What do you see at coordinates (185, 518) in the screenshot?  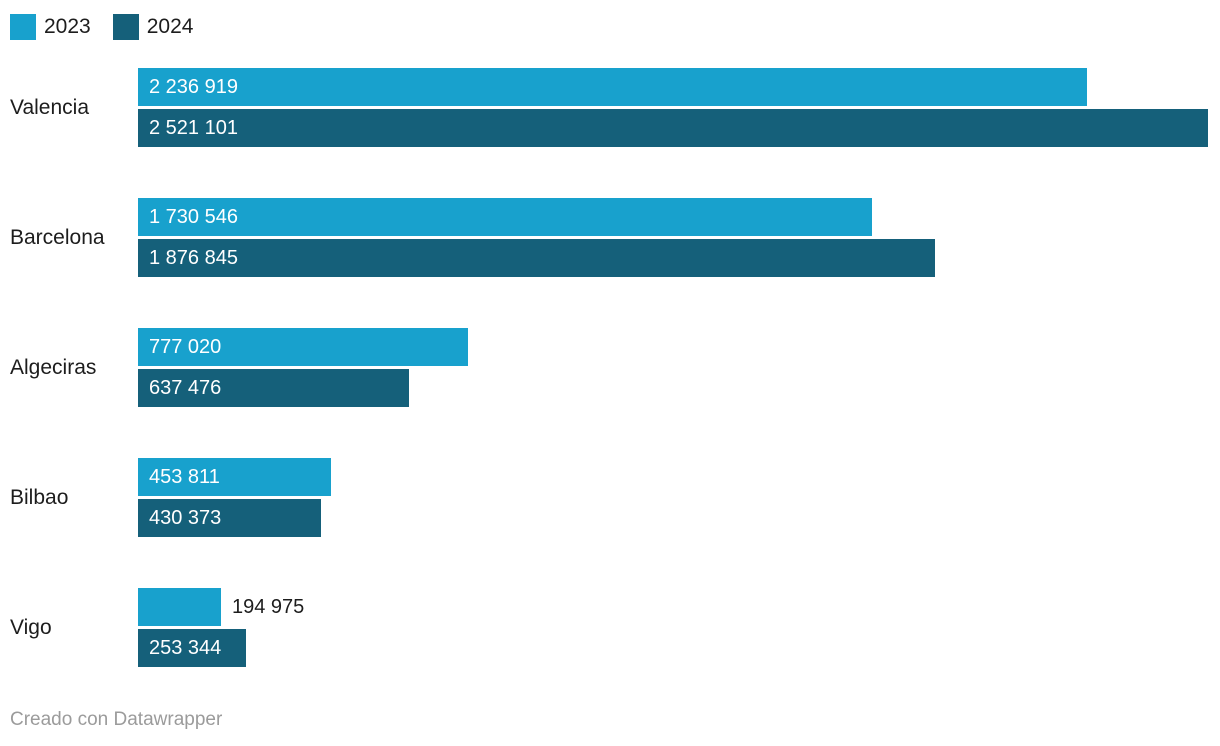 I see `value-label-bilbao-2024: 430 373` at bounding box center [185, 518].